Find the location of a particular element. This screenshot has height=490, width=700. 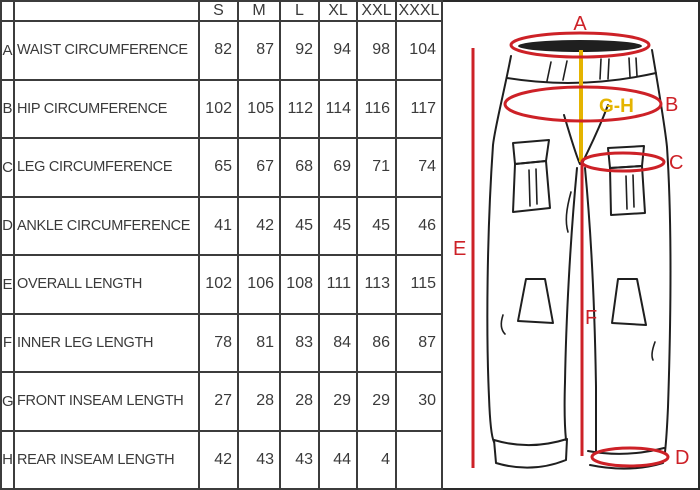

table-row: D ANKLE CIRCUMFERENCE 41 42 45 45 45 46 is located at coordinates (221, 225).